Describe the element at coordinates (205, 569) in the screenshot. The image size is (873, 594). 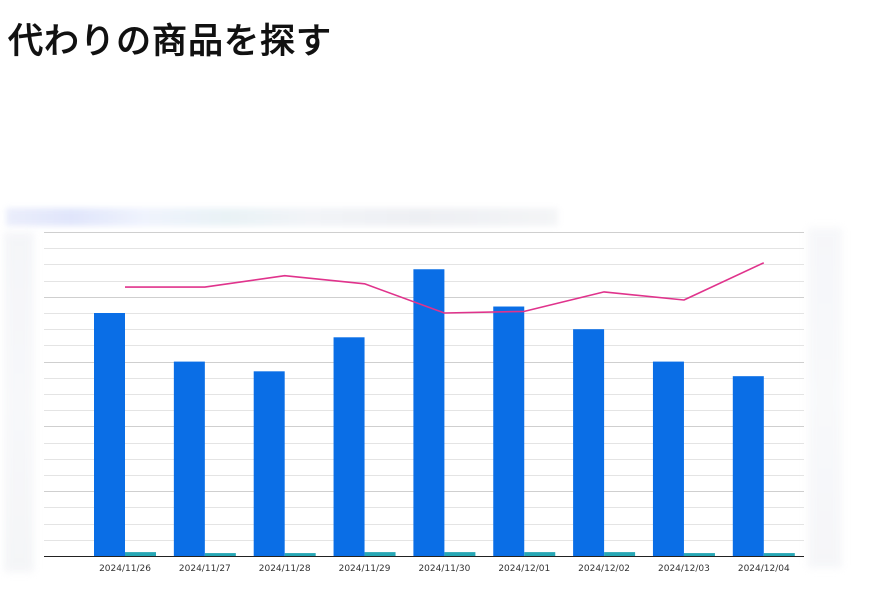
I see `x-tick-label: 2024/11/27` at that location.